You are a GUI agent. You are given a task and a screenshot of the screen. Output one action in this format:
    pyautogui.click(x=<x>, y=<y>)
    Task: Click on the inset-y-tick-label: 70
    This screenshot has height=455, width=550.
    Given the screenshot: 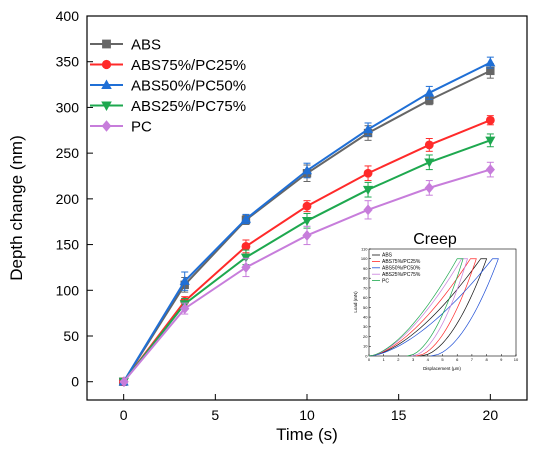 What is the action you would take?
    pyautogui.click(x=365, y=287)
    